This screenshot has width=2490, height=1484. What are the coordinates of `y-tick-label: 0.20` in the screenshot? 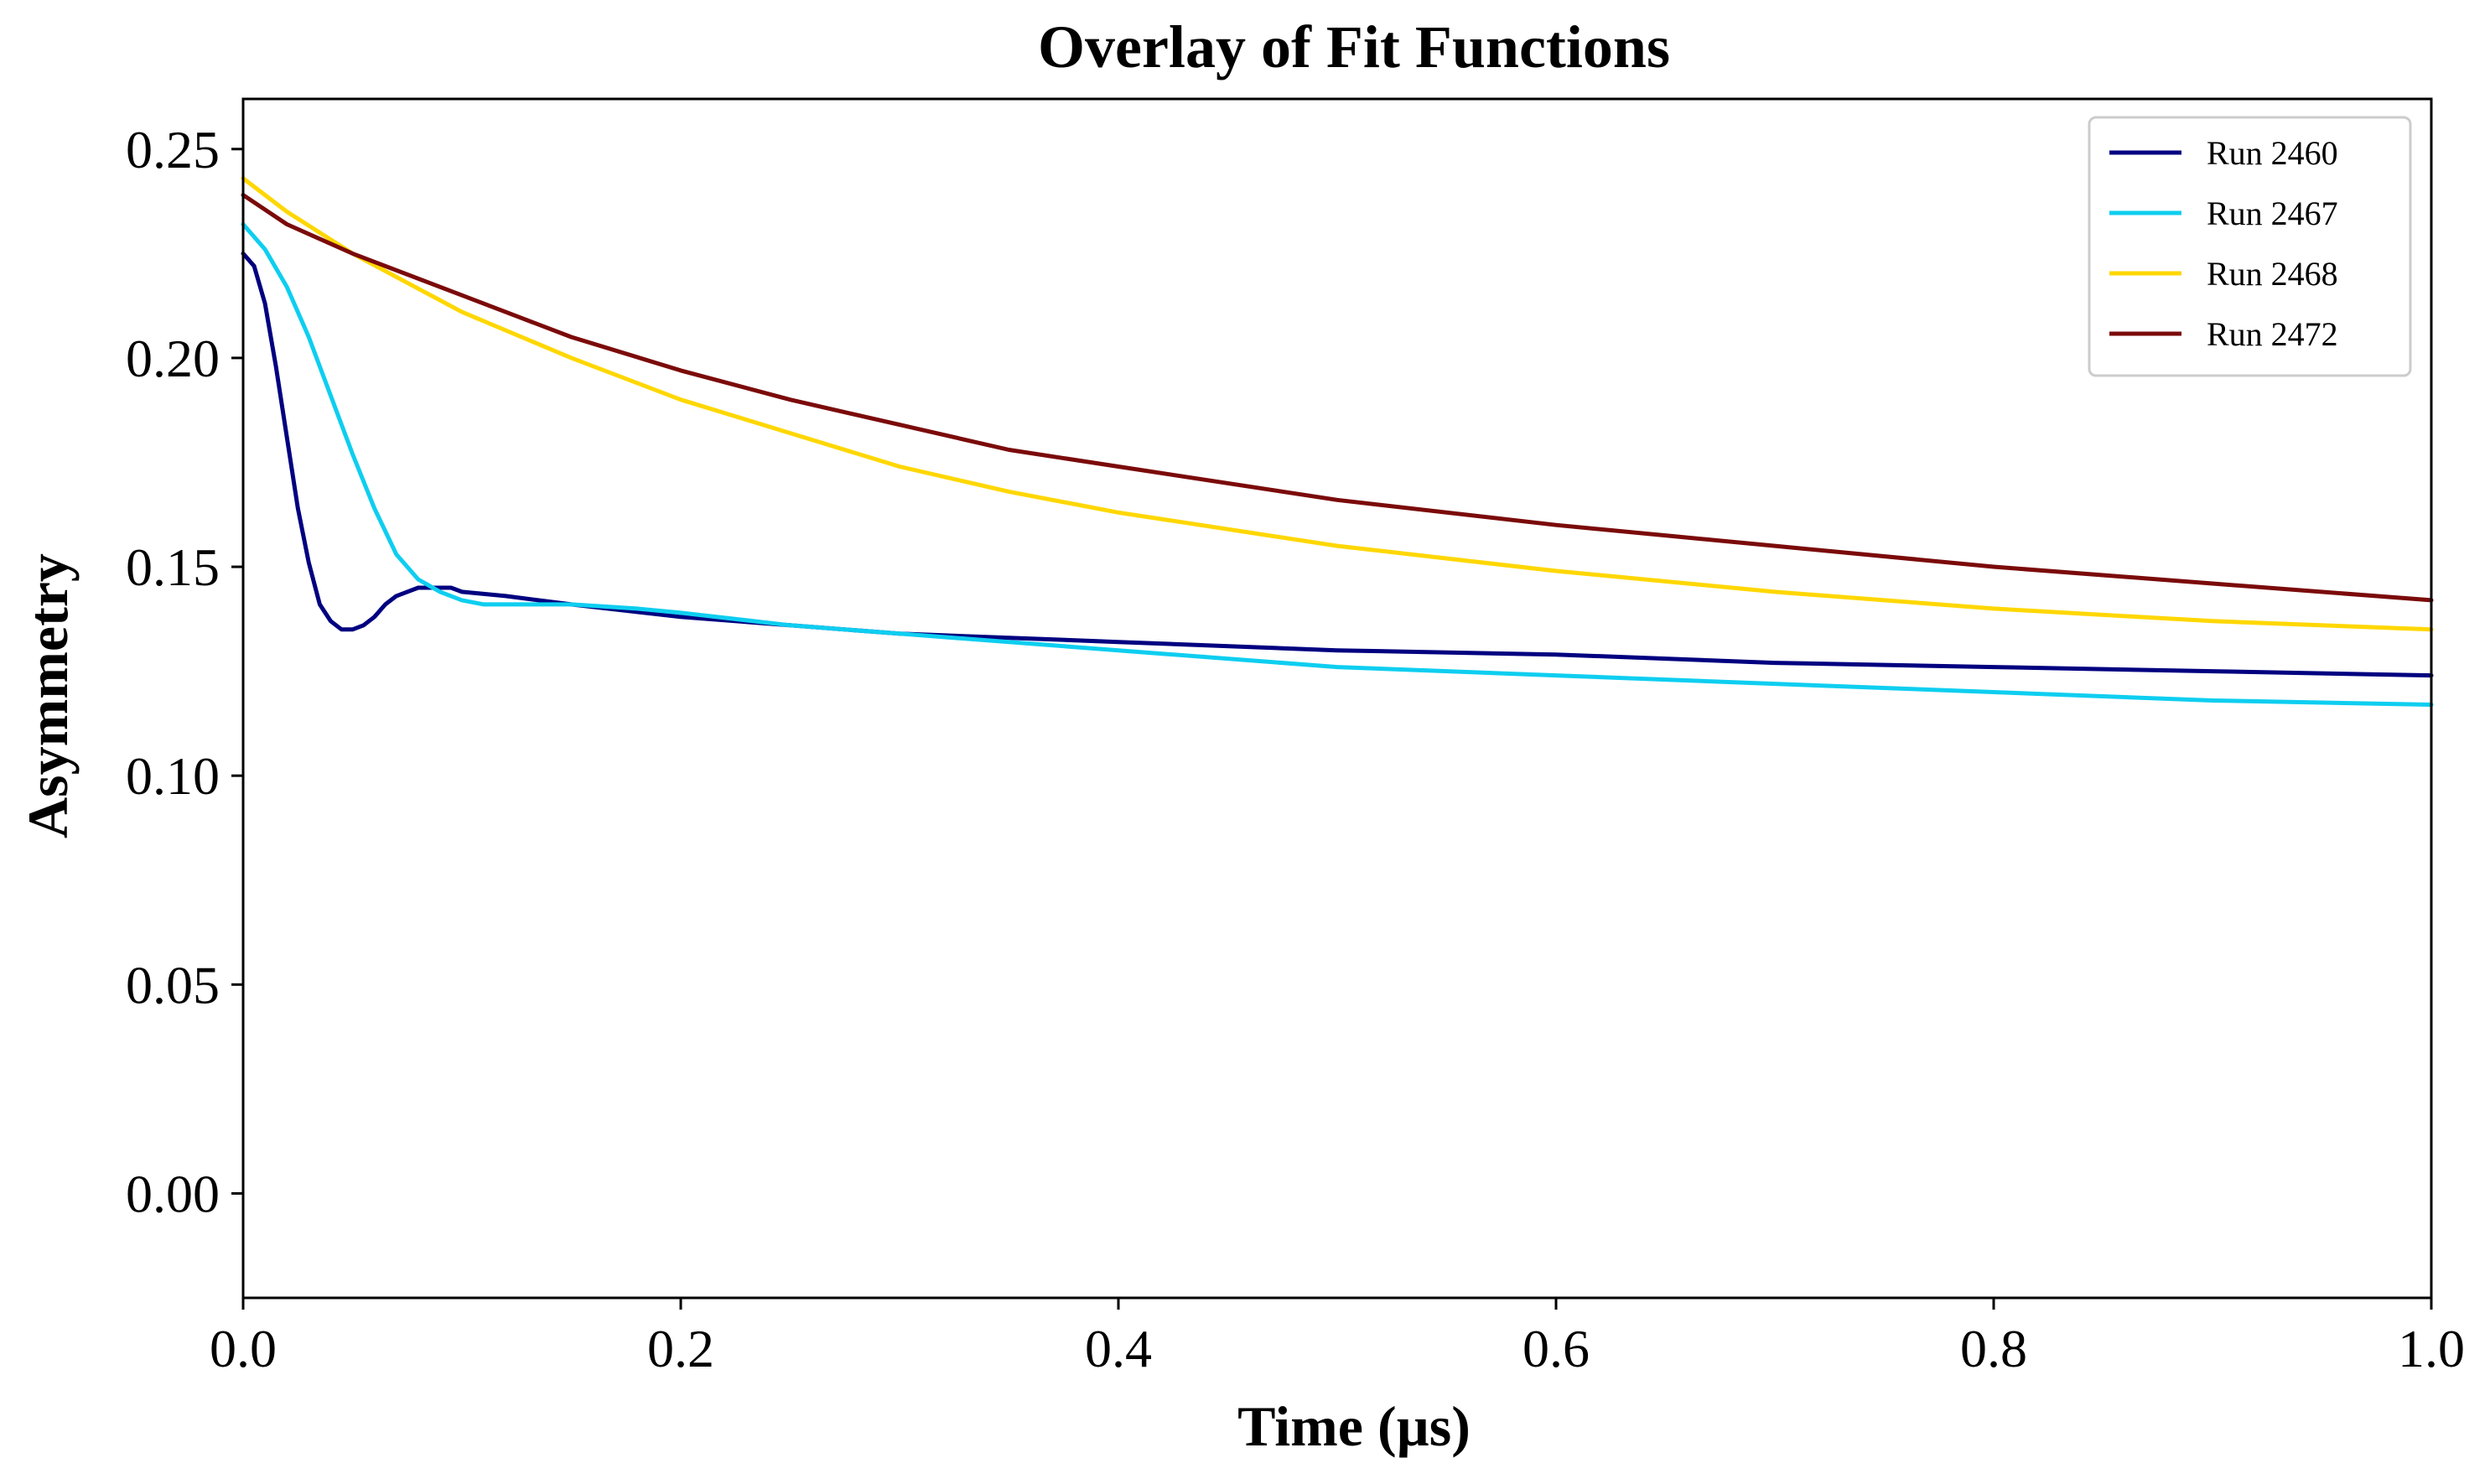 It's located at (173, 358).